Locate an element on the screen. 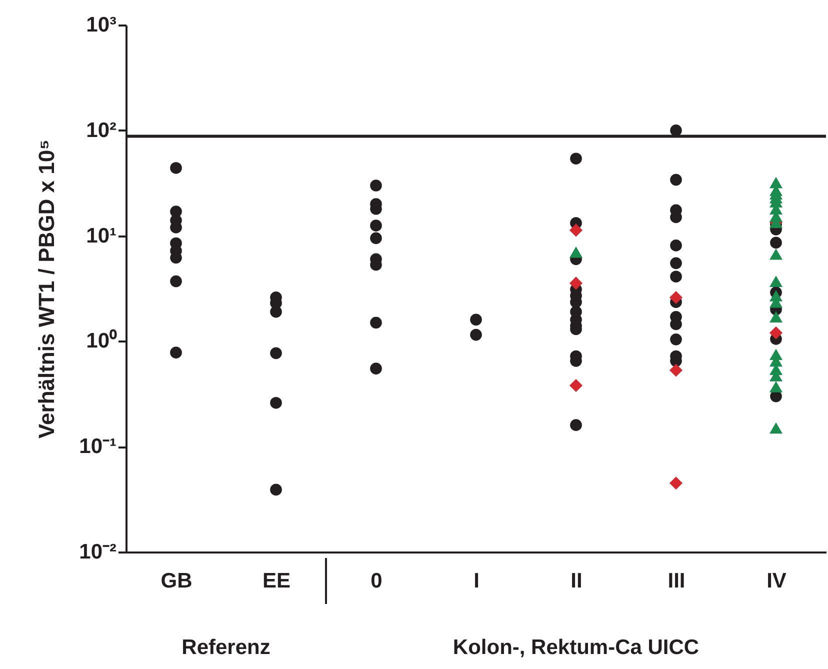 This screenshot has height=669, width=828. y-tick-label: 10¹ is located at coordinates (101, 236).